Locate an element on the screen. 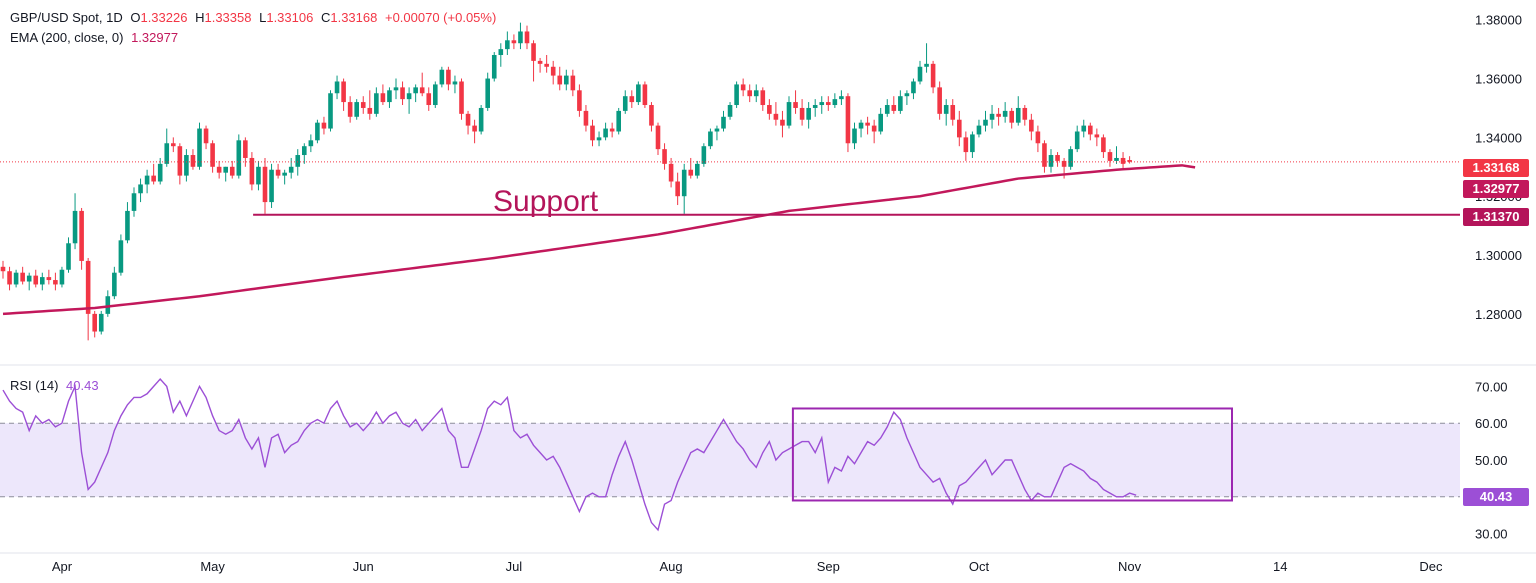 The width and height of the screenshot is (1536, 583). support-annotation: Support is located at coordinates (546, 201).